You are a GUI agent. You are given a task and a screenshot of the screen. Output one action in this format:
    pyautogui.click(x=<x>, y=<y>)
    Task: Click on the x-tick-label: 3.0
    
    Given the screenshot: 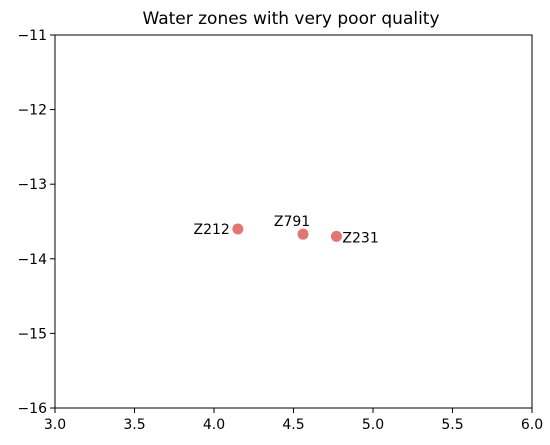 What is the action you would take?
    pyautogui.click(x=55, y=425)
    